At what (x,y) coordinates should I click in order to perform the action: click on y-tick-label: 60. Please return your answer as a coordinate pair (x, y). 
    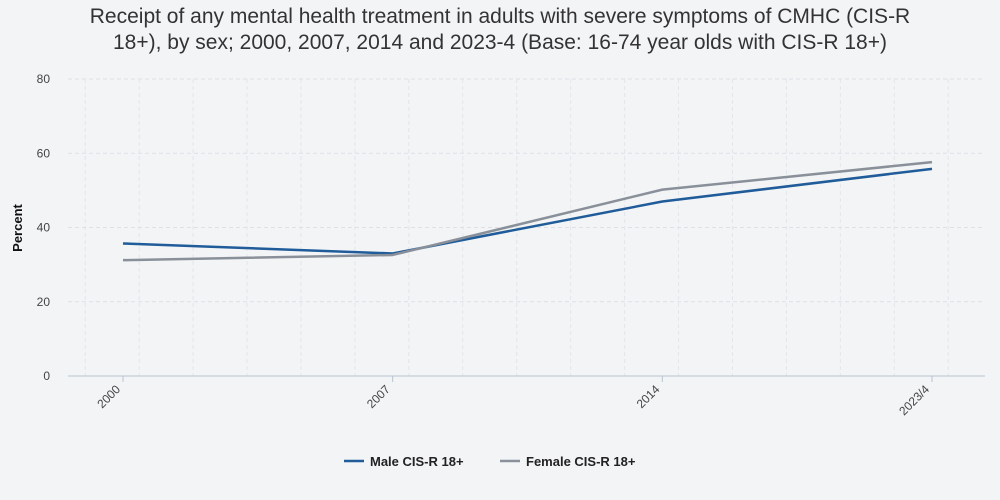
    Looking at the image, I should click on (44, 153).